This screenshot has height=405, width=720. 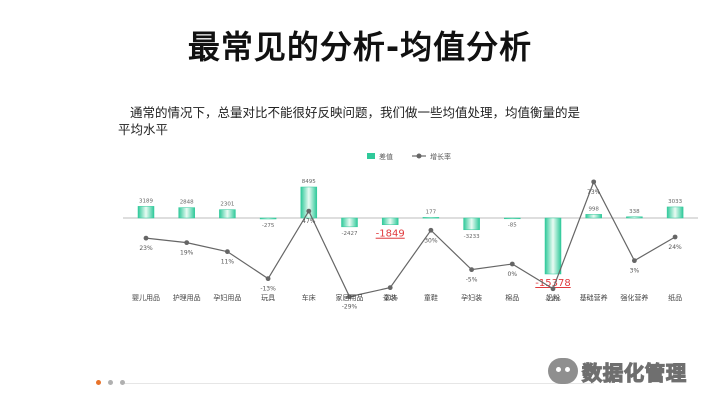 What do you see at coordinates (513, 274) in the screenshot?
I see `line-value-label: 0%` at bounding box center [513, 274].